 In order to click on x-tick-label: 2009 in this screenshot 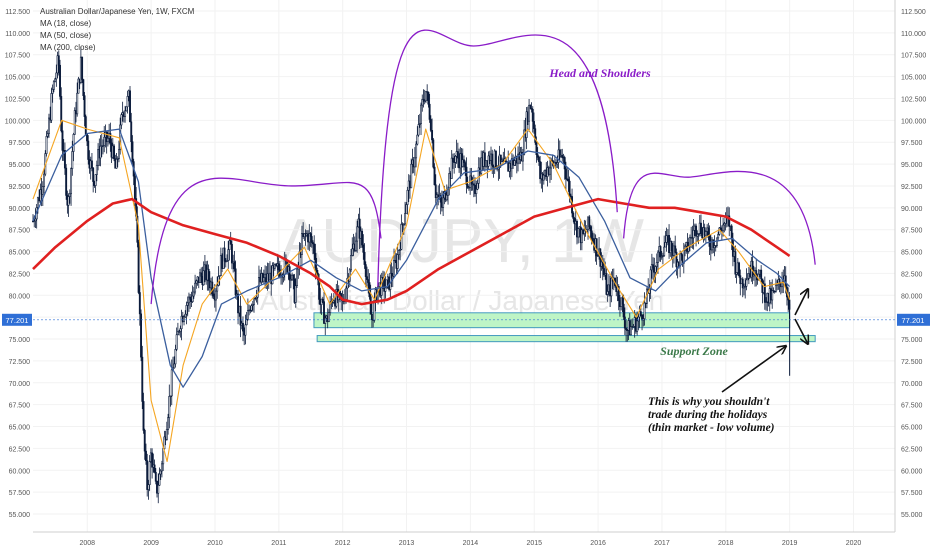, I will do `click(151, 543)`.